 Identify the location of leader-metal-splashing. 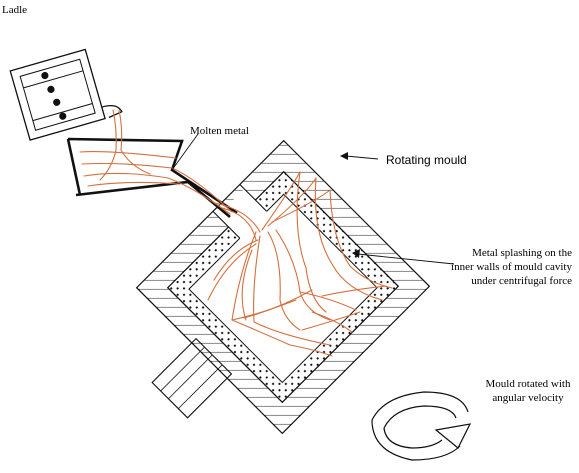
(403, 257).